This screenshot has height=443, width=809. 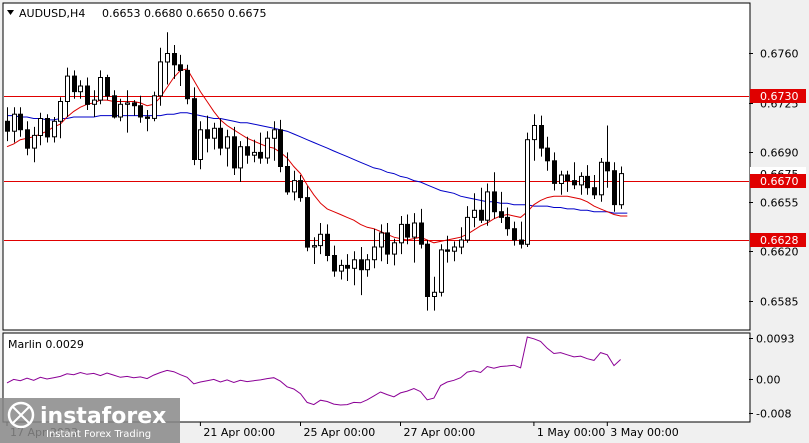 What do you see at coordinates (779, 96) in the screenshot?
I see `level-tag-0.6730: 0.6730` at bounding box center [779, 96].